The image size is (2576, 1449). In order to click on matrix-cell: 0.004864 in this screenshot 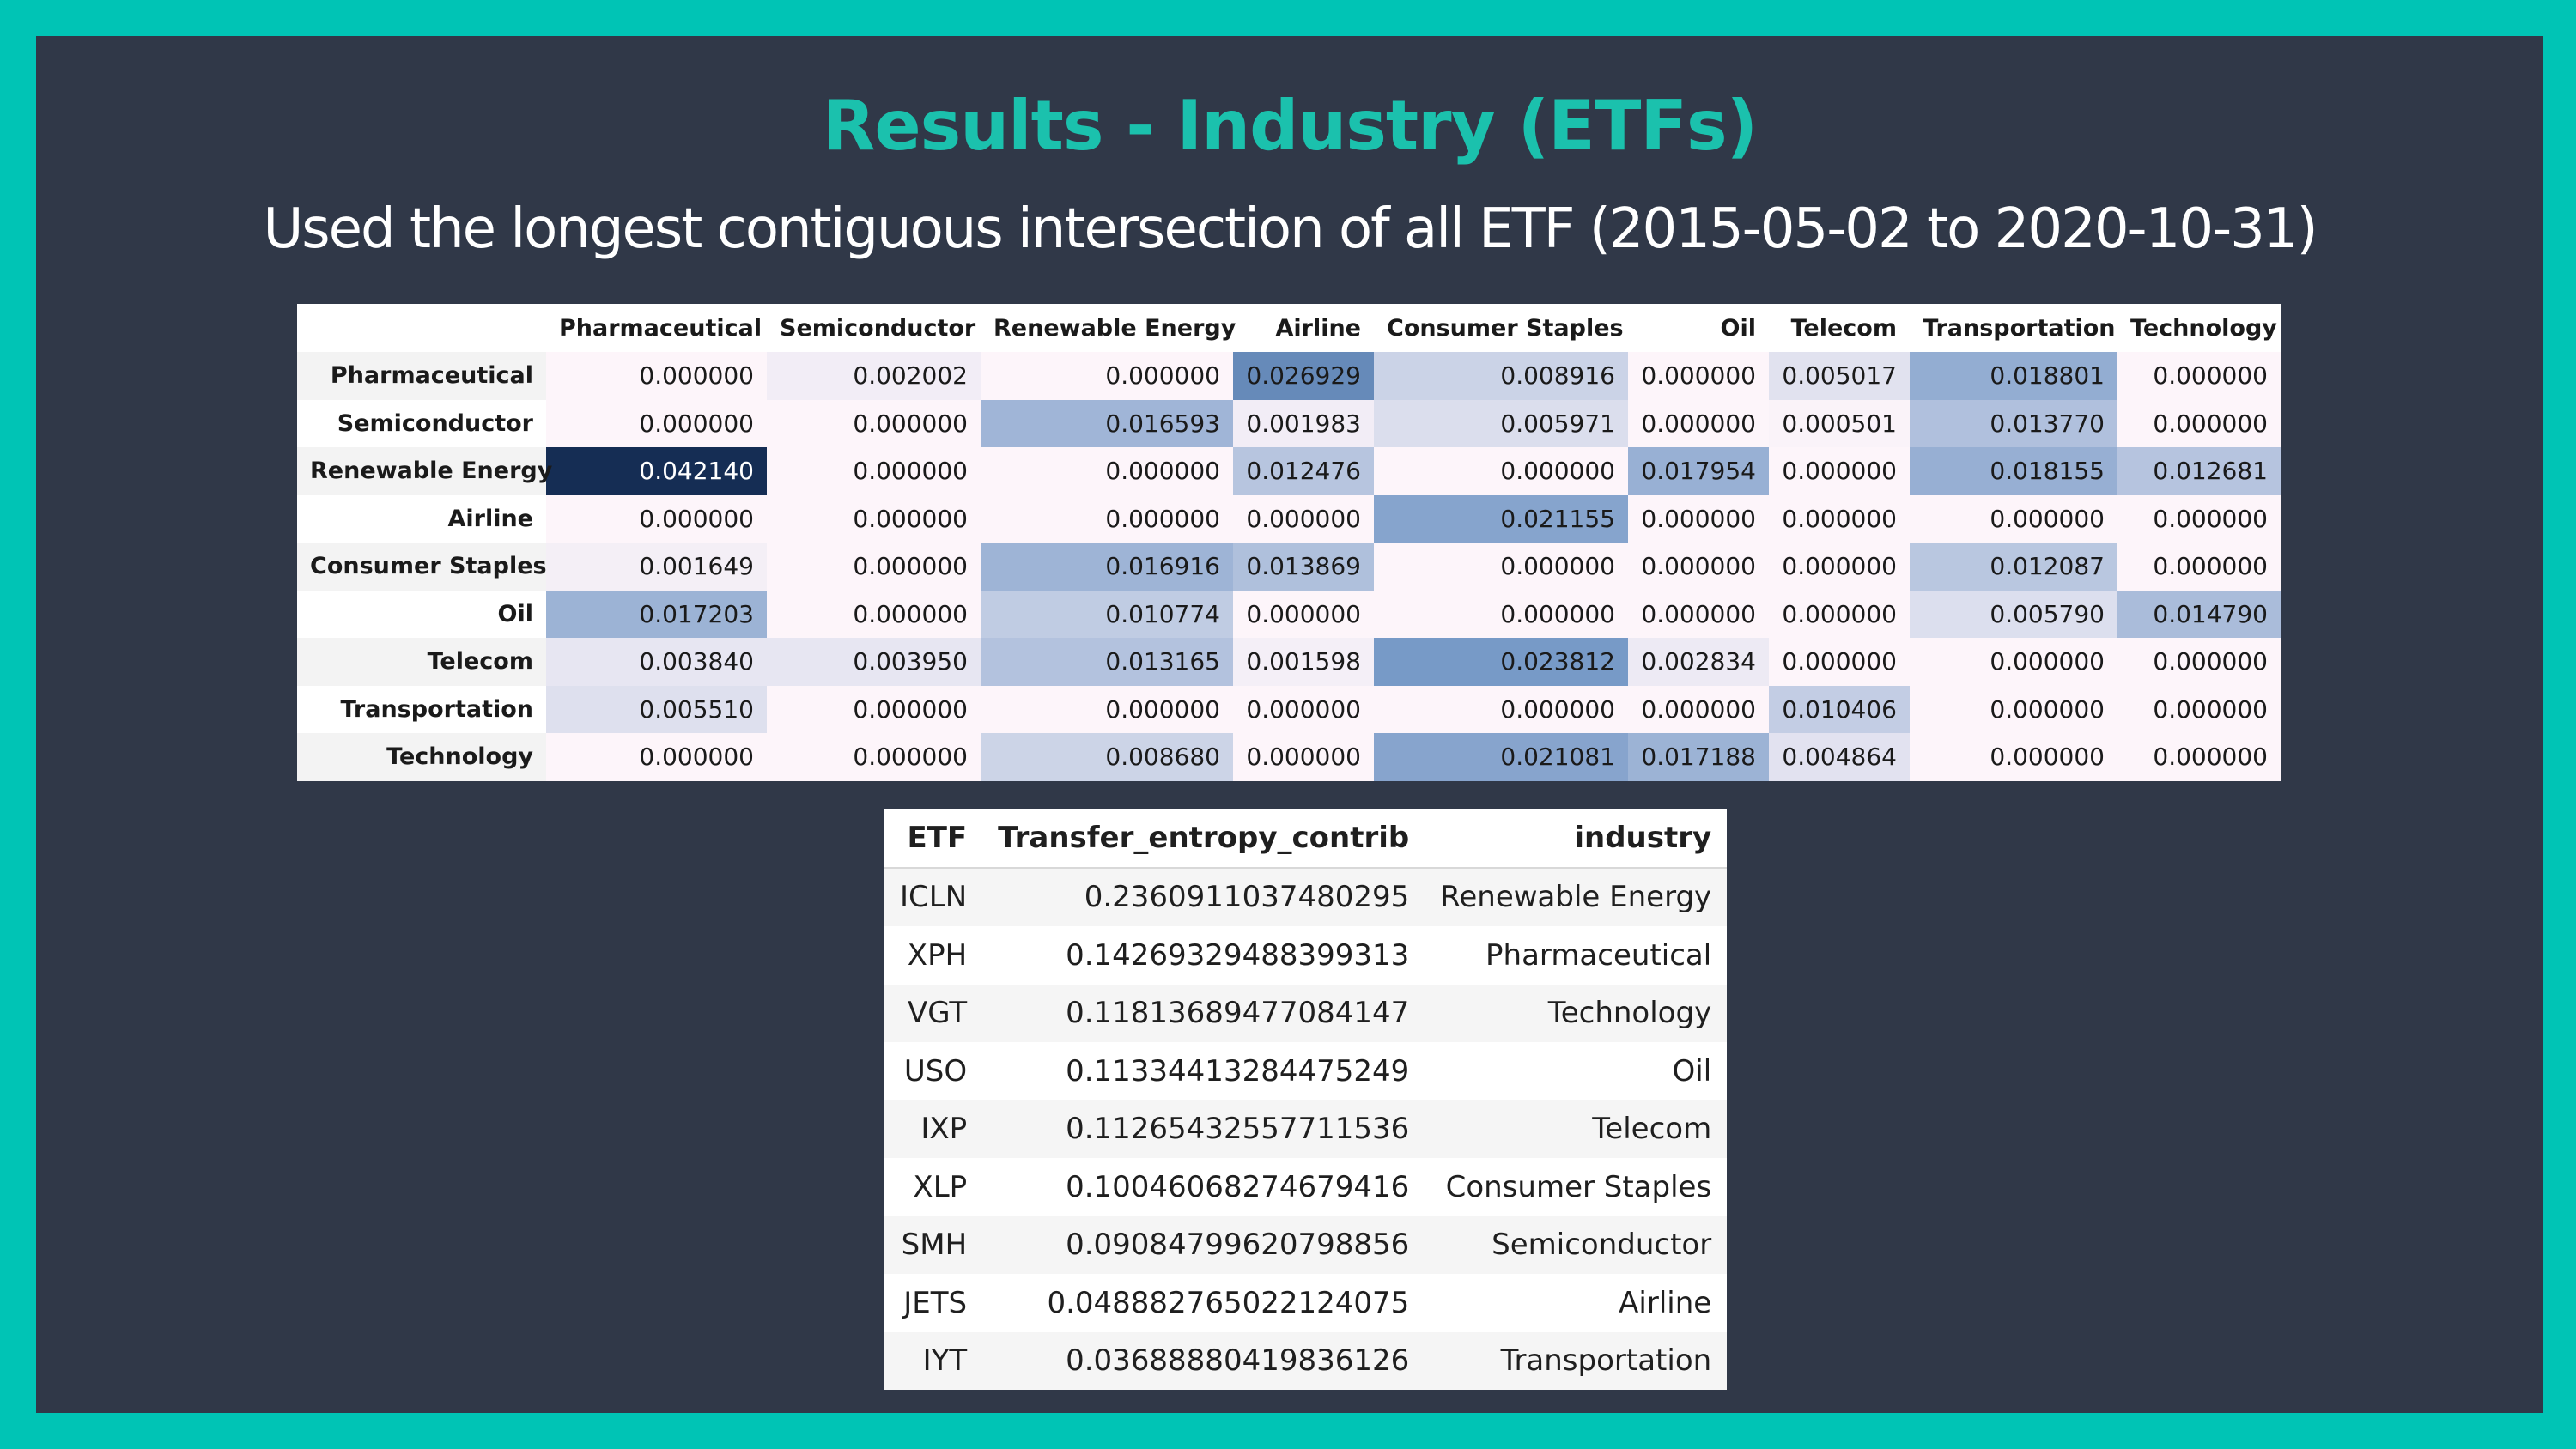, I will do `click(1839, 757)`.